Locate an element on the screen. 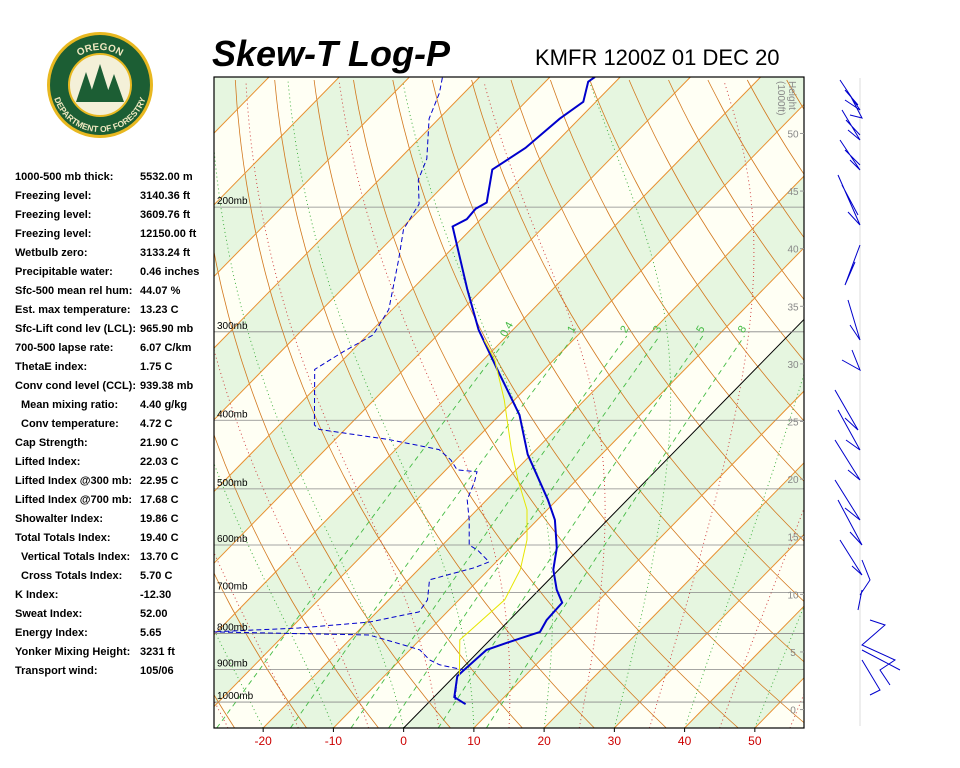 The width and height of the screenshot is (960, 768). y2-tick-label: 5 is located at coordinates (793, 653).